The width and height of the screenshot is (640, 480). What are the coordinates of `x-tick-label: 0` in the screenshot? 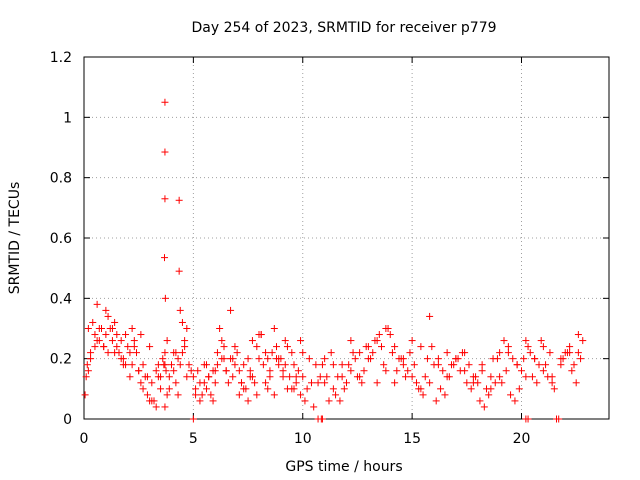 It's located at (84, 439).